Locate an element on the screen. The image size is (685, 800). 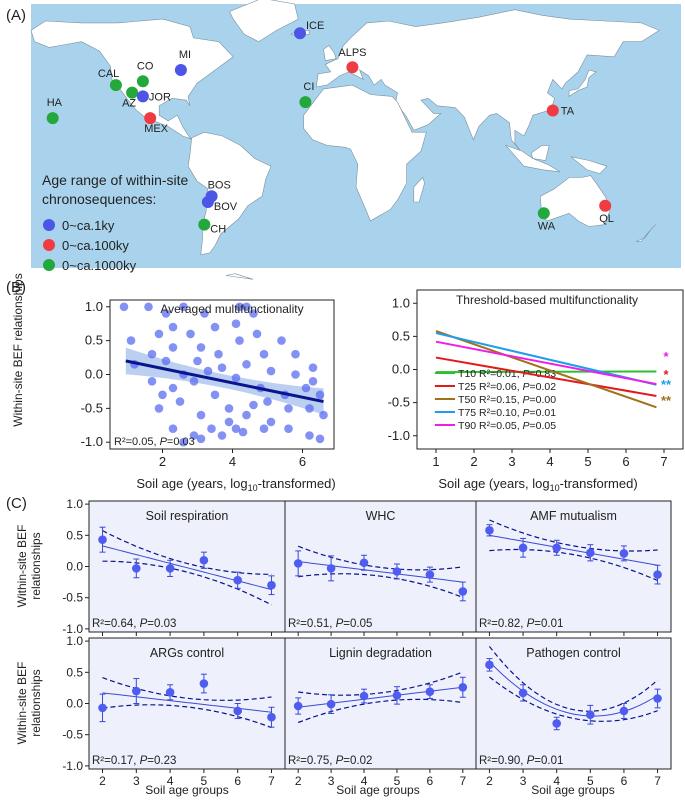
panel-title: Soil respiration is located at coordinates (187, 516).